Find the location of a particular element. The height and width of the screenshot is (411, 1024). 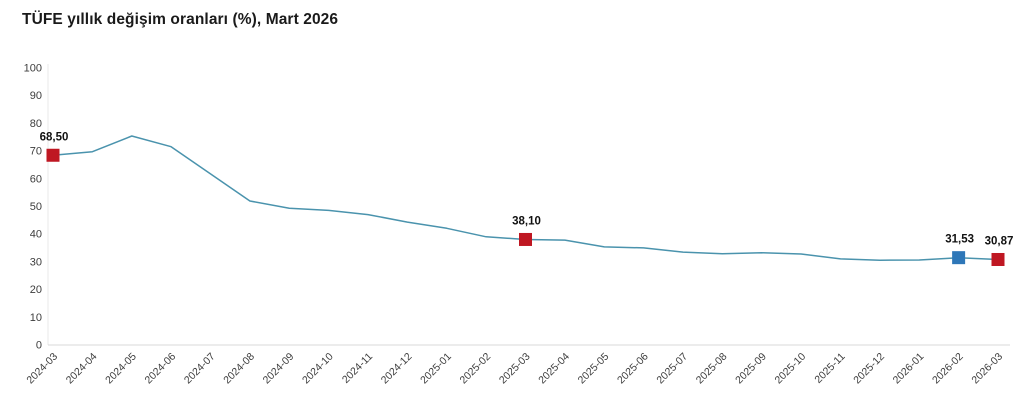

x-tick-label: 2024-11 is located at coordinates (357, 368).